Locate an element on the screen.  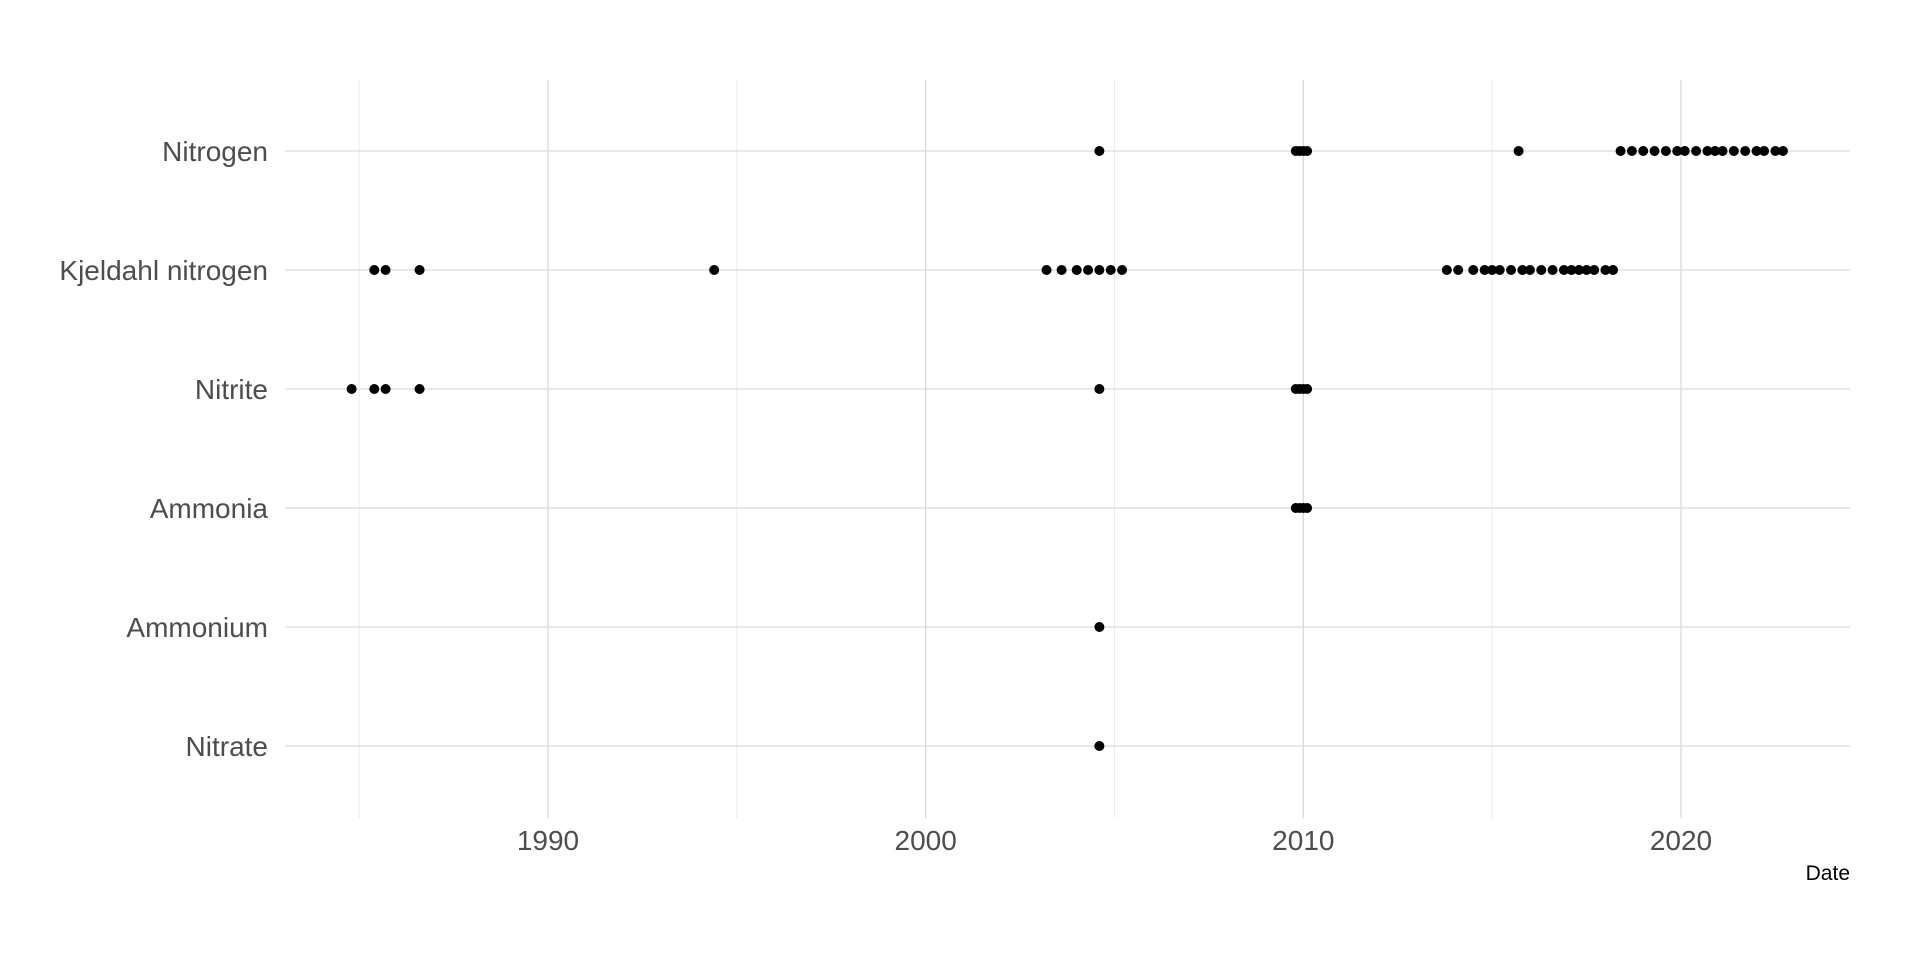
y-tick-label-kjeldahl-nitrogen: Kjeldahl nitrogen is located at coordinates (163, 270).